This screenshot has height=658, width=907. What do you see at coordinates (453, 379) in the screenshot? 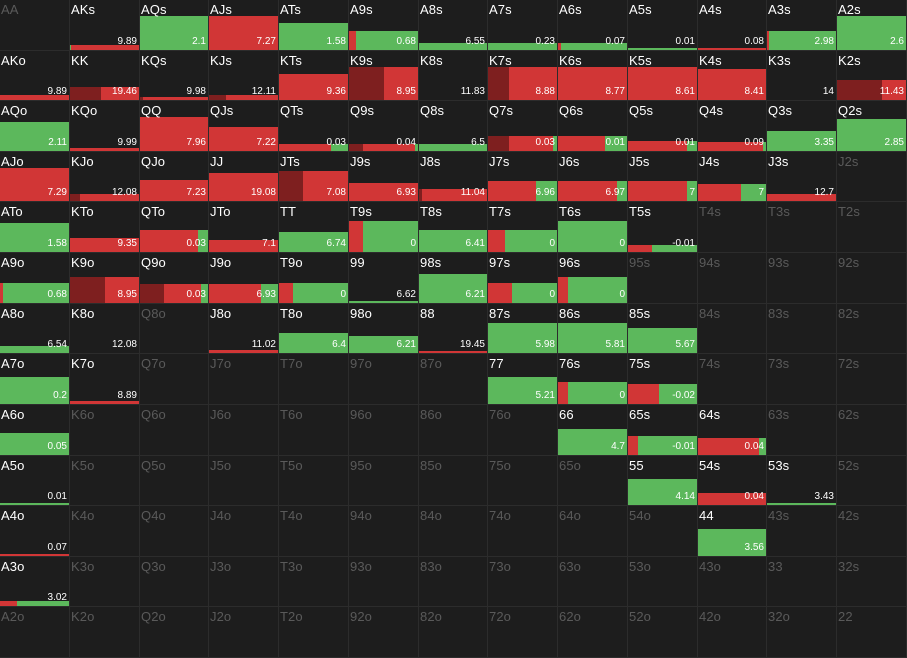
I see `hand-cell-87o: 87o` at bounding box center [453, 379].